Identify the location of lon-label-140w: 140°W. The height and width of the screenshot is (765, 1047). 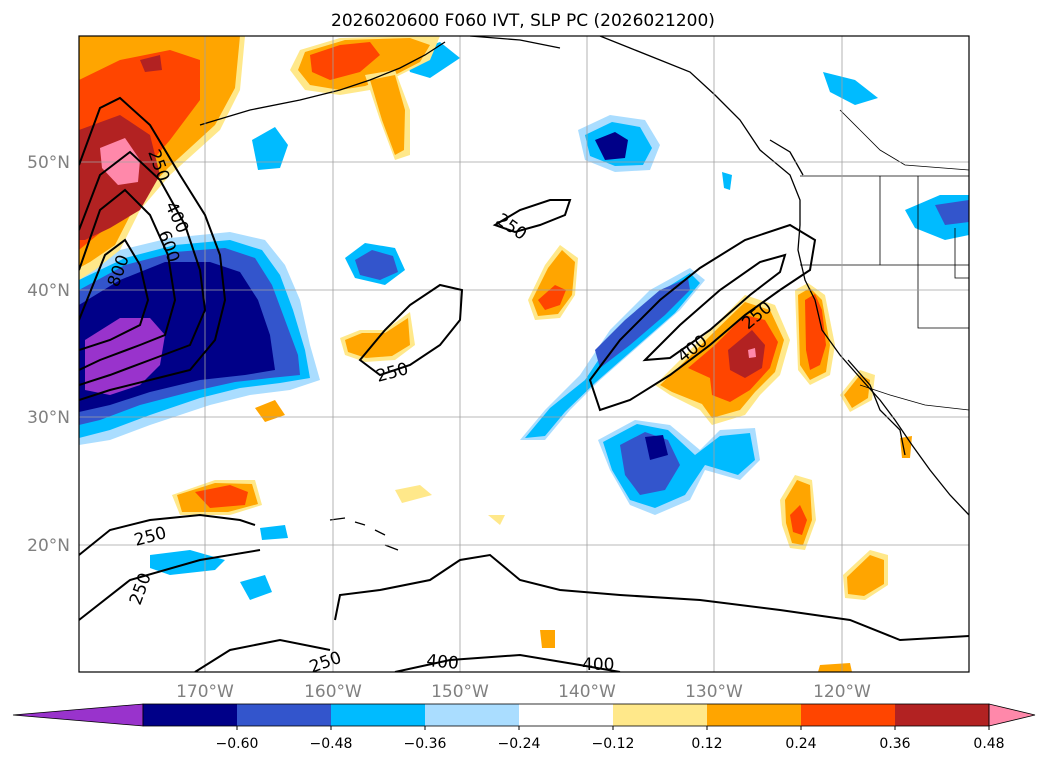
(587, 692).